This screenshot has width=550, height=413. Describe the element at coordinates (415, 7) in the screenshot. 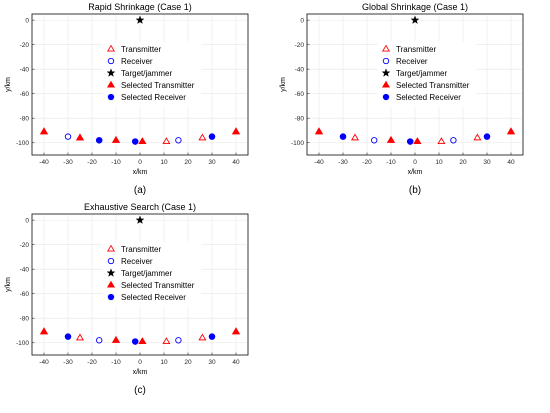

I see `chart-title: Global Shrinkage (Case 1)` at that location.